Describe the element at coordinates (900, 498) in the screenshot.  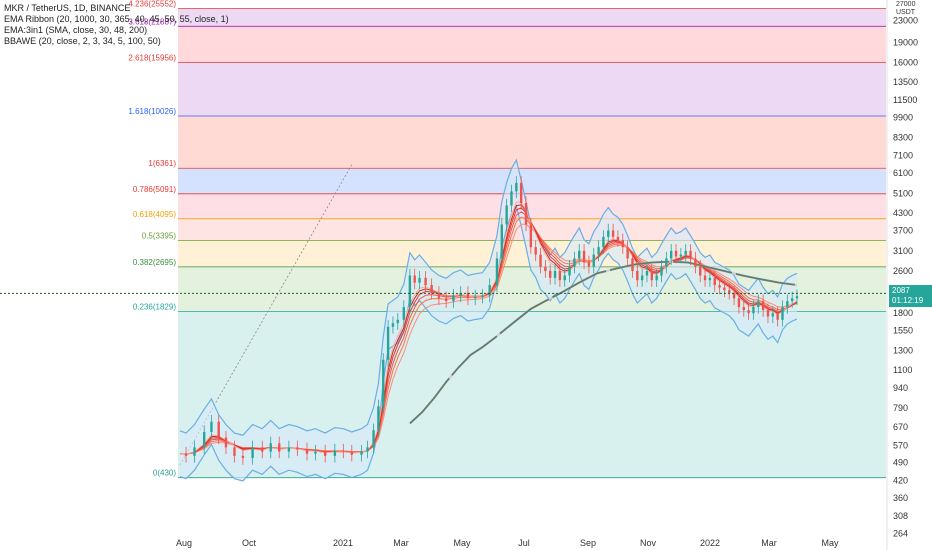
I see `y-tick-label: 360` at that location.